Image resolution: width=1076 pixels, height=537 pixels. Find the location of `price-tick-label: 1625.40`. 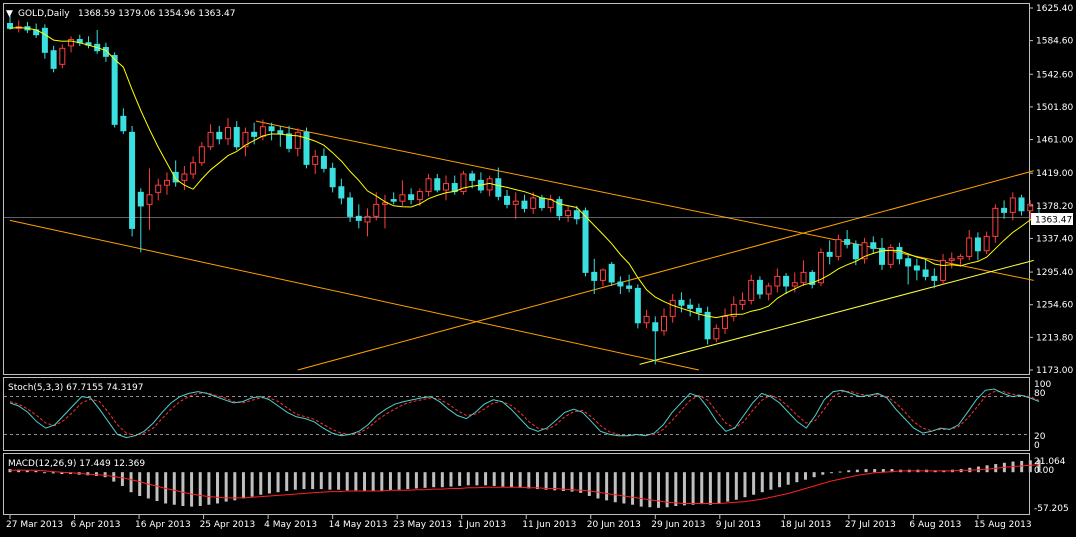

price-tick-label: 1625.40 is located at coordinates (1054, 9).